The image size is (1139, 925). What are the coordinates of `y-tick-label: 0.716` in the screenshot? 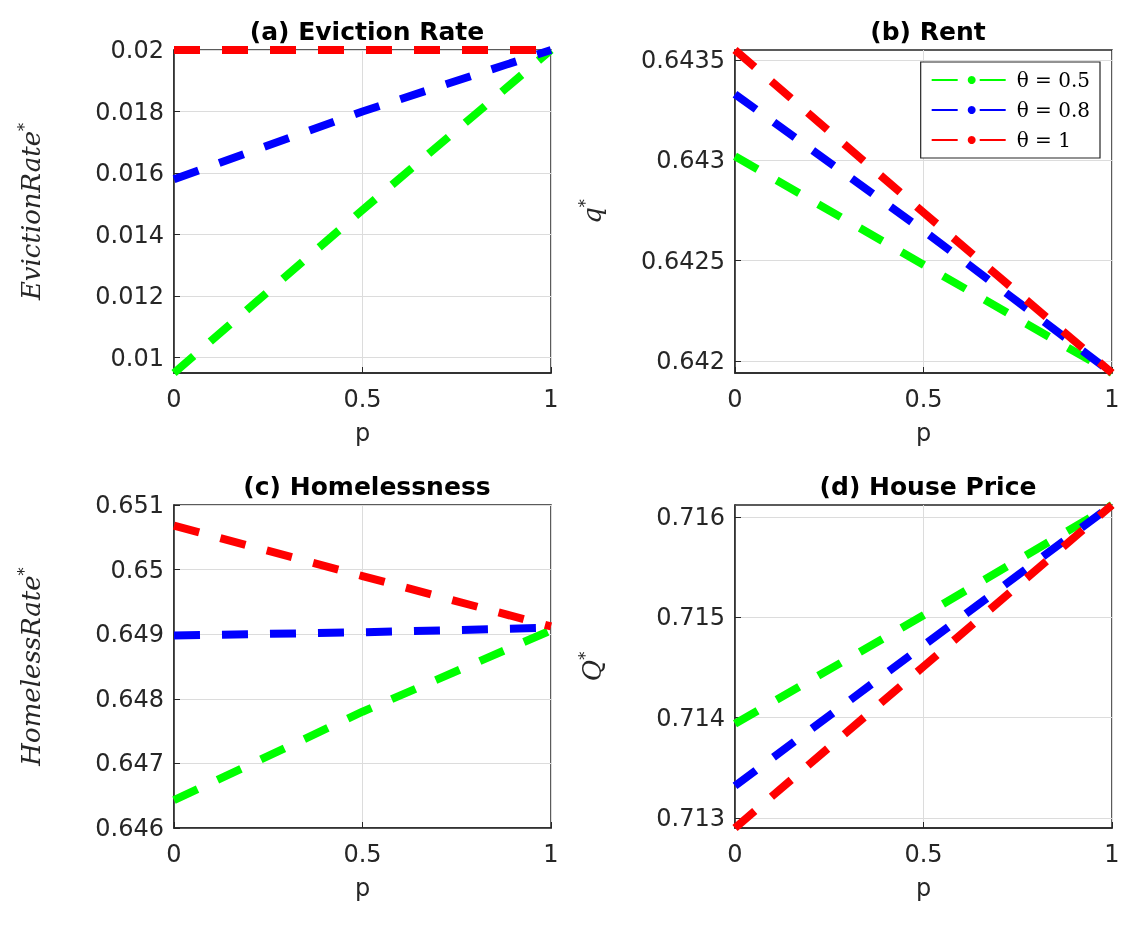 It's located at (690, 517).